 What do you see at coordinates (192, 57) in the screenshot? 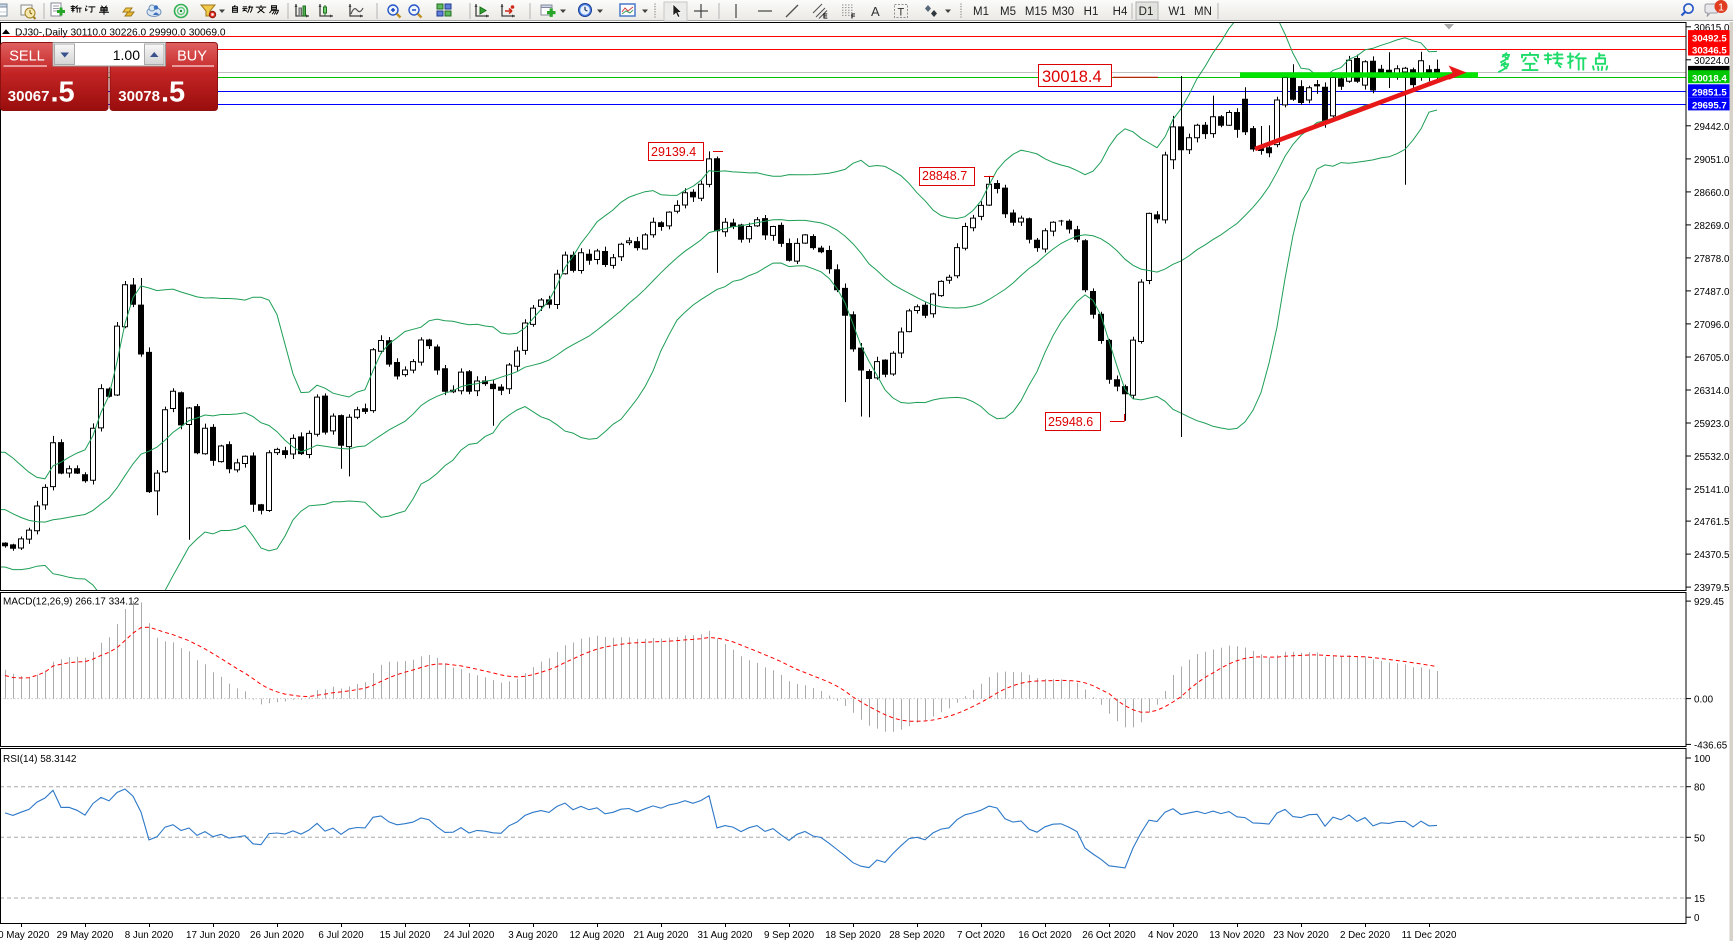
I see `svg-text: BUY` at bounding box center [192, 57].